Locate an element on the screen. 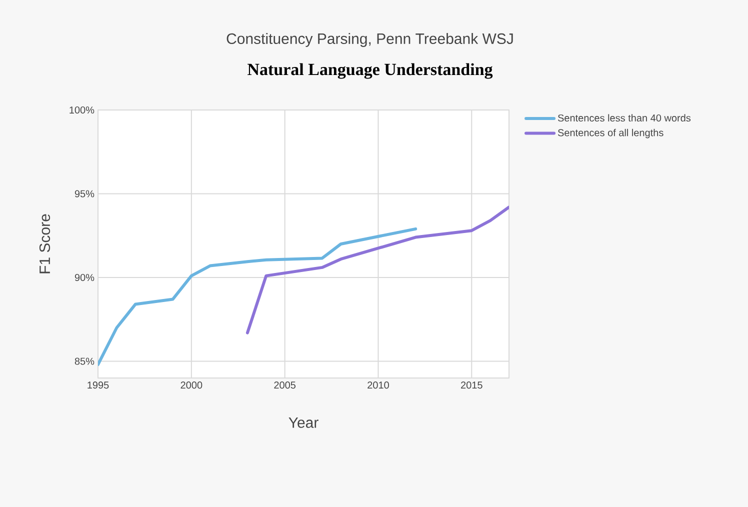  chart-subtitle: Natural Language Understanding is located at coordinates (370, 71).